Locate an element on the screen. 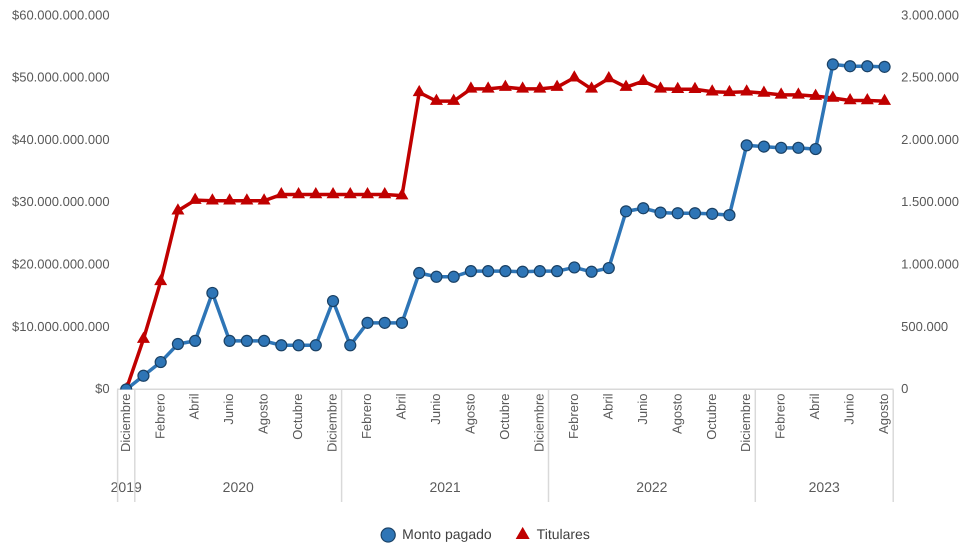  y2-tick-label: 0 is located at coordinates (904, 388).